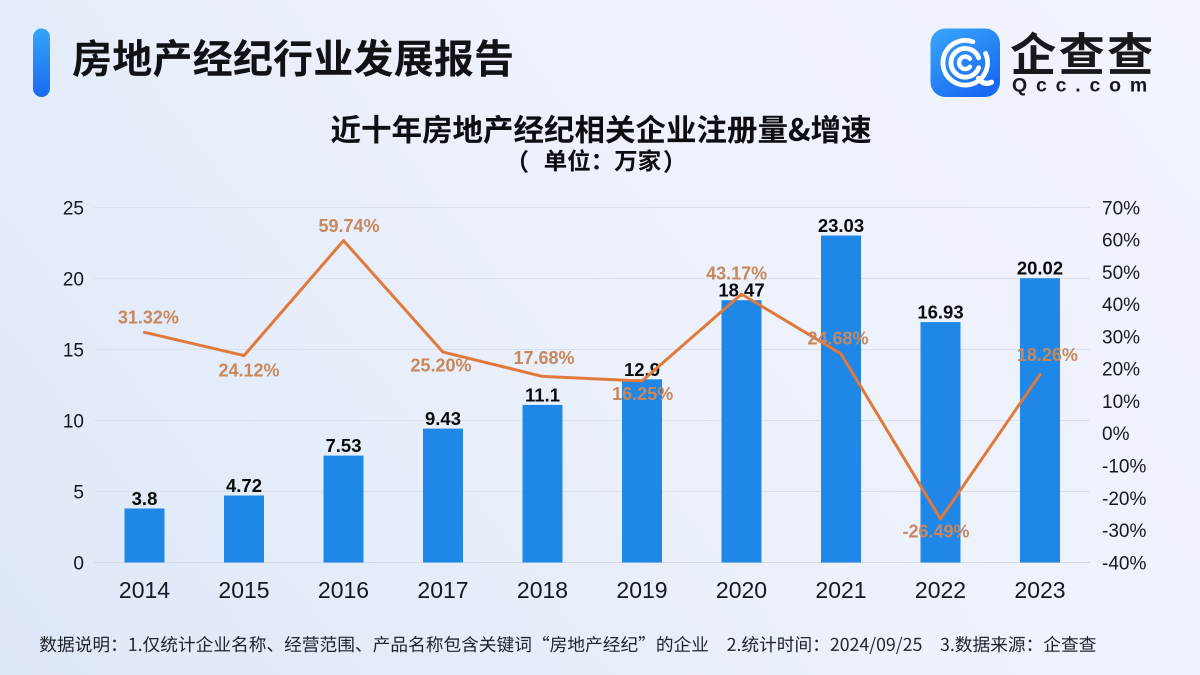 This screenshot has height=675, width=1200. Describe the element at coordinates (343, 445) in the screenshot. I see `svg-text: 7.53` at that location.